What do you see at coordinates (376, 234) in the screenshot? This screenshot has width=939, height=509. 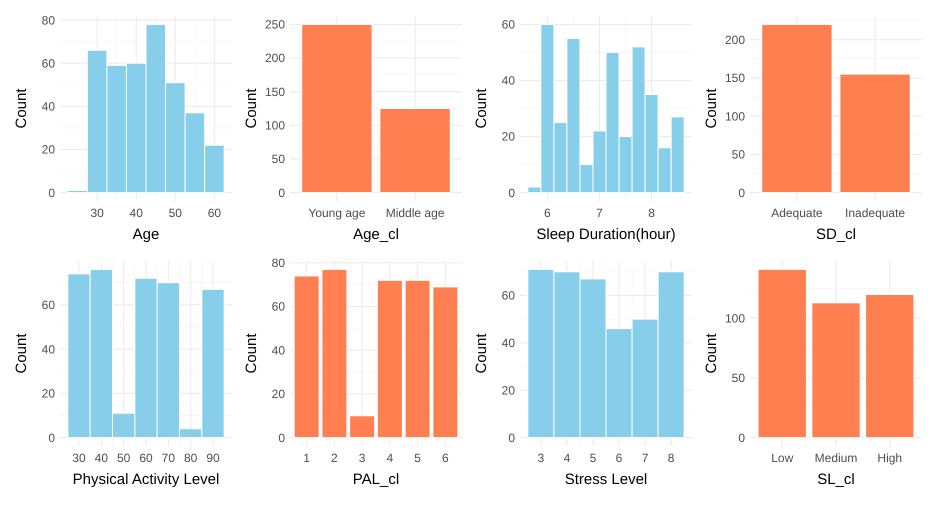 I see `x-axis-title: Age_cl` at bounding box center [376, 234].